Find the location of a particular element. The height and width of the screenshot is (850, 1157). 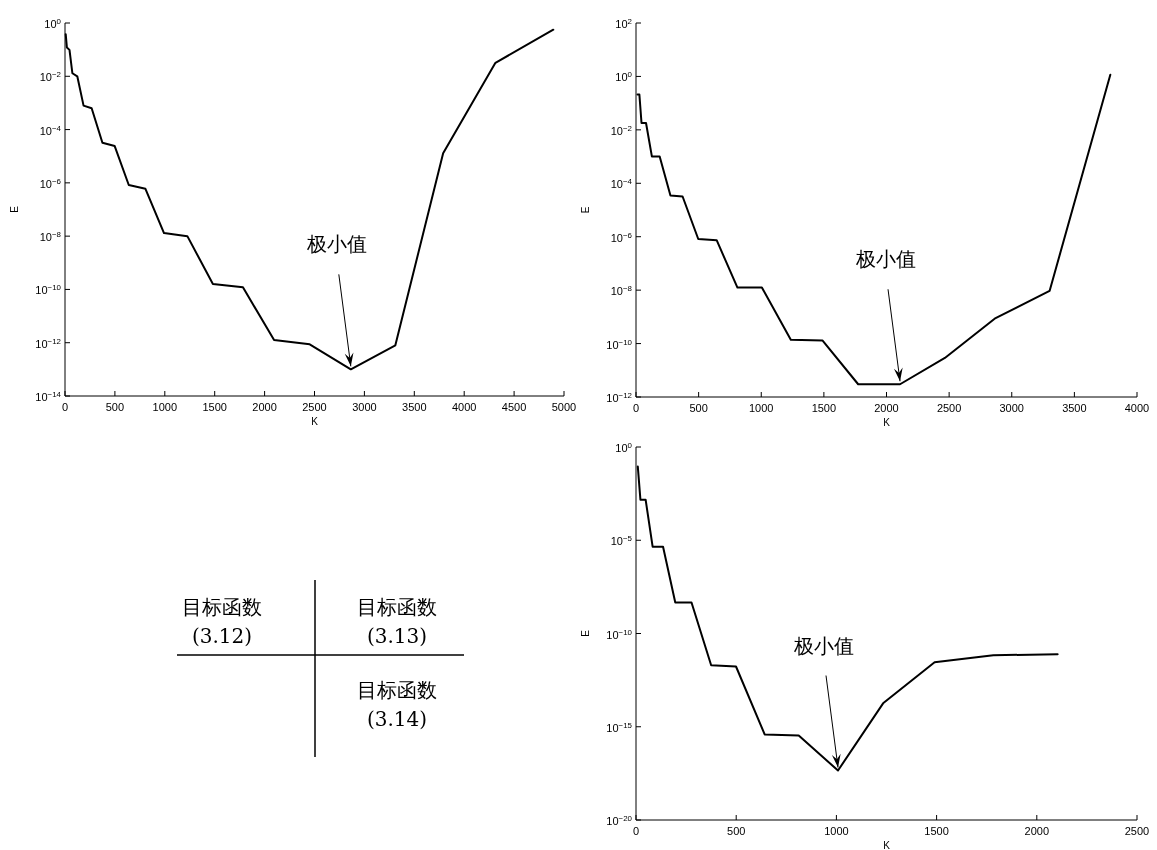

y-tick-label: 10$^{−15}$ is located at coordinates (619, 727).